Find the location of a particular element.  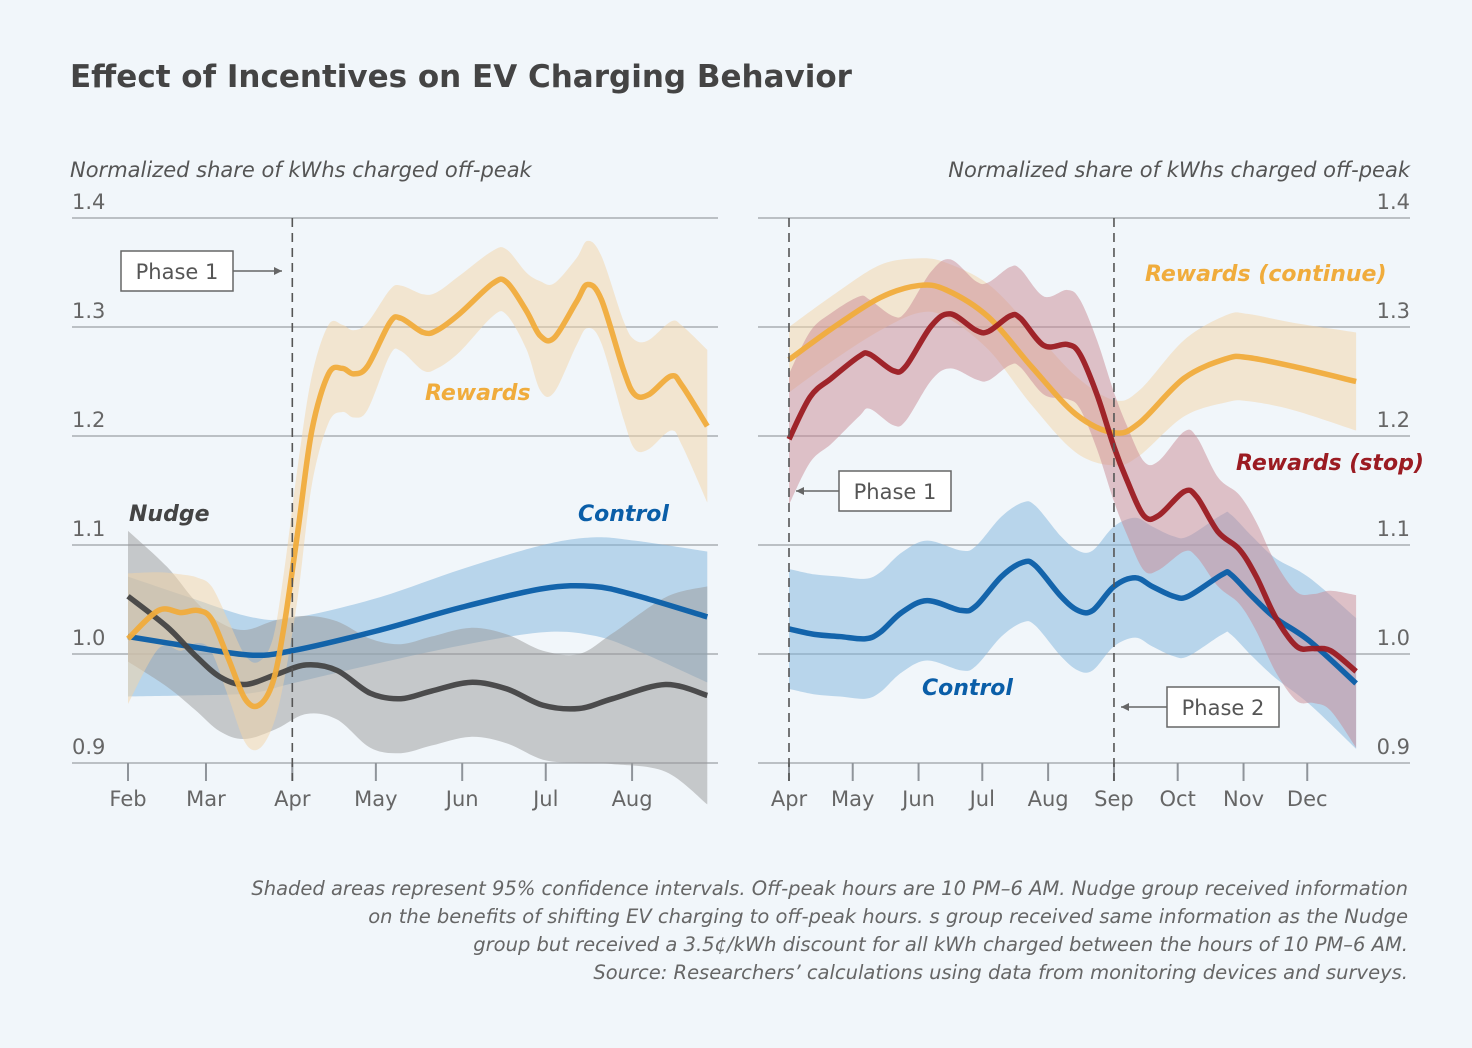

x-tick-label: Sep is located at coordinates (1114, 799).